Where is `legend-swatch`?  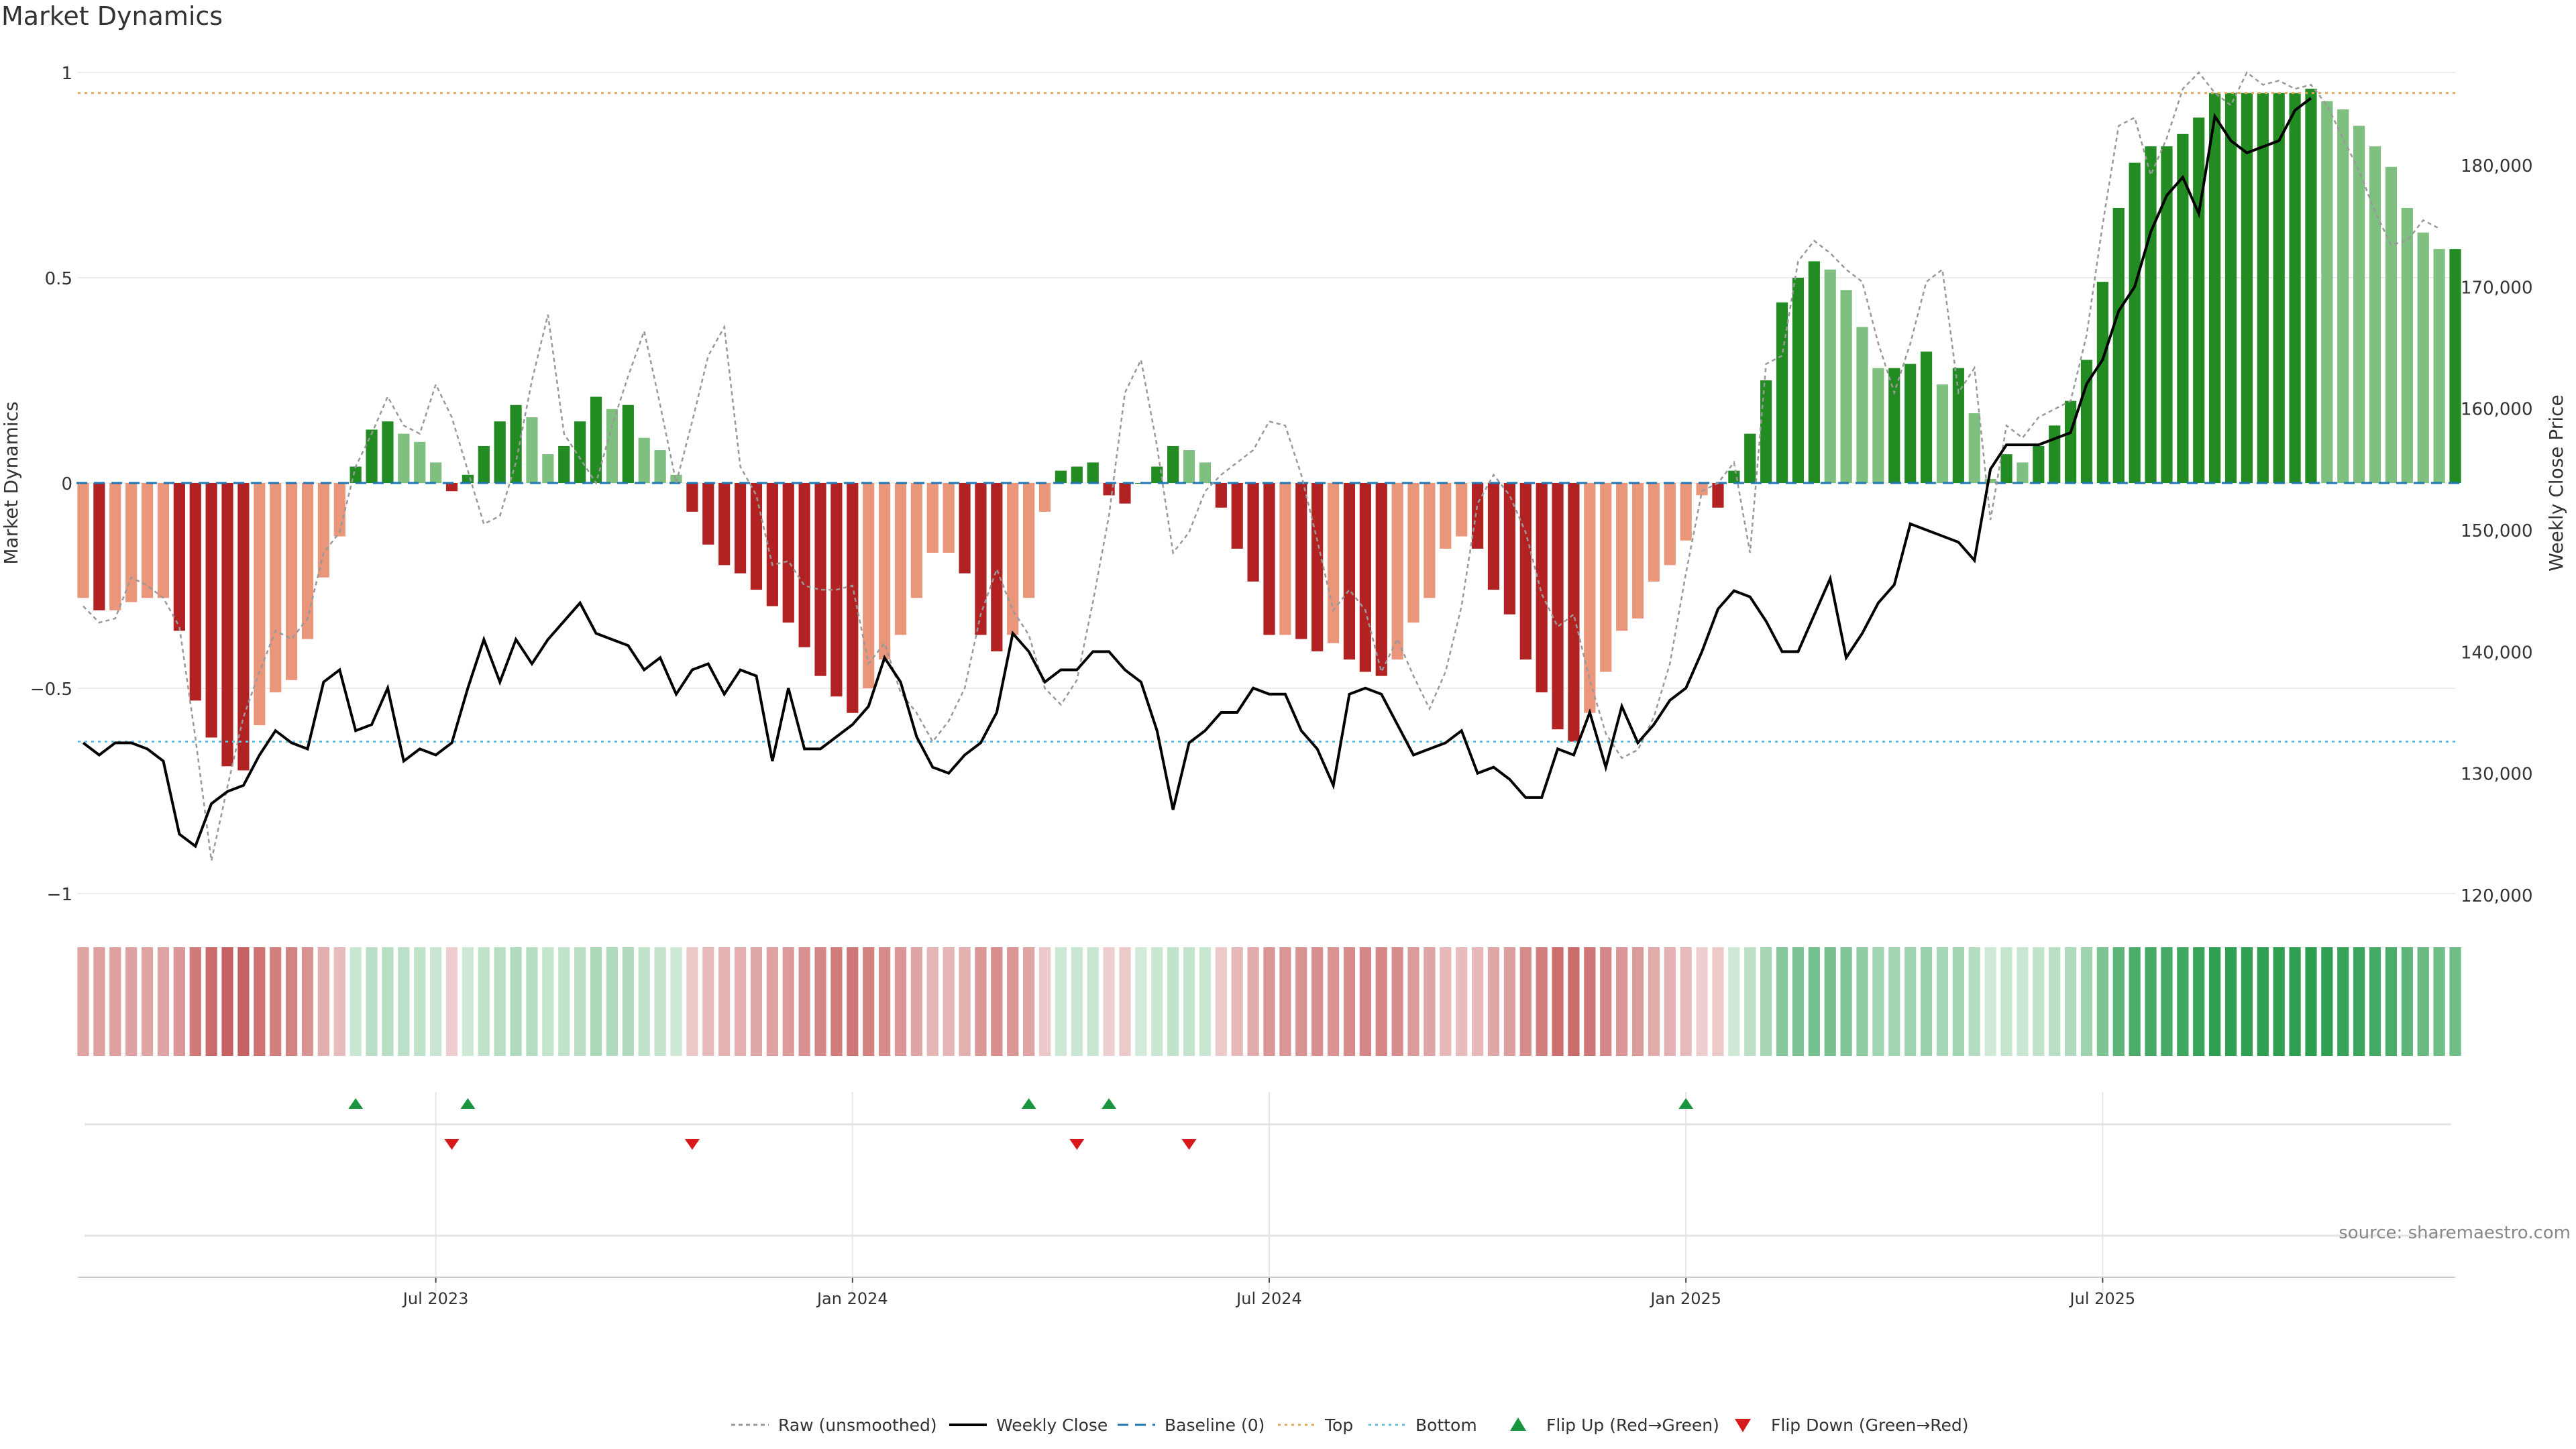
legend-swatch is located at coordinates (1743, 1425).